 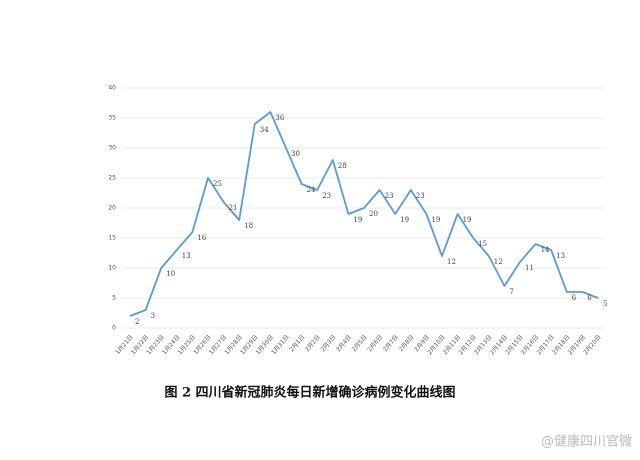 I want to click on data-label: 14, so click(x=545, y=250).